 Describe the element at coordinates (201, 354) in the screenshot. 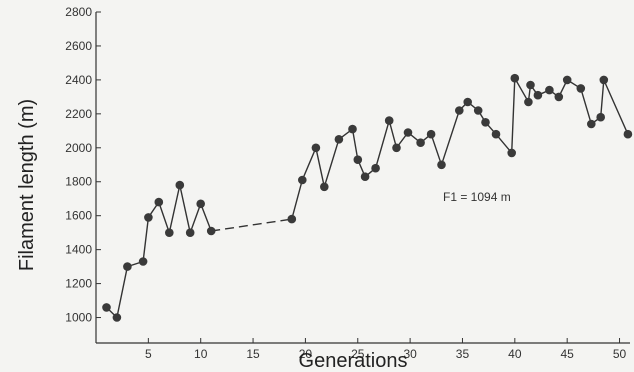

I see `x-tick-label: 10` at that location.